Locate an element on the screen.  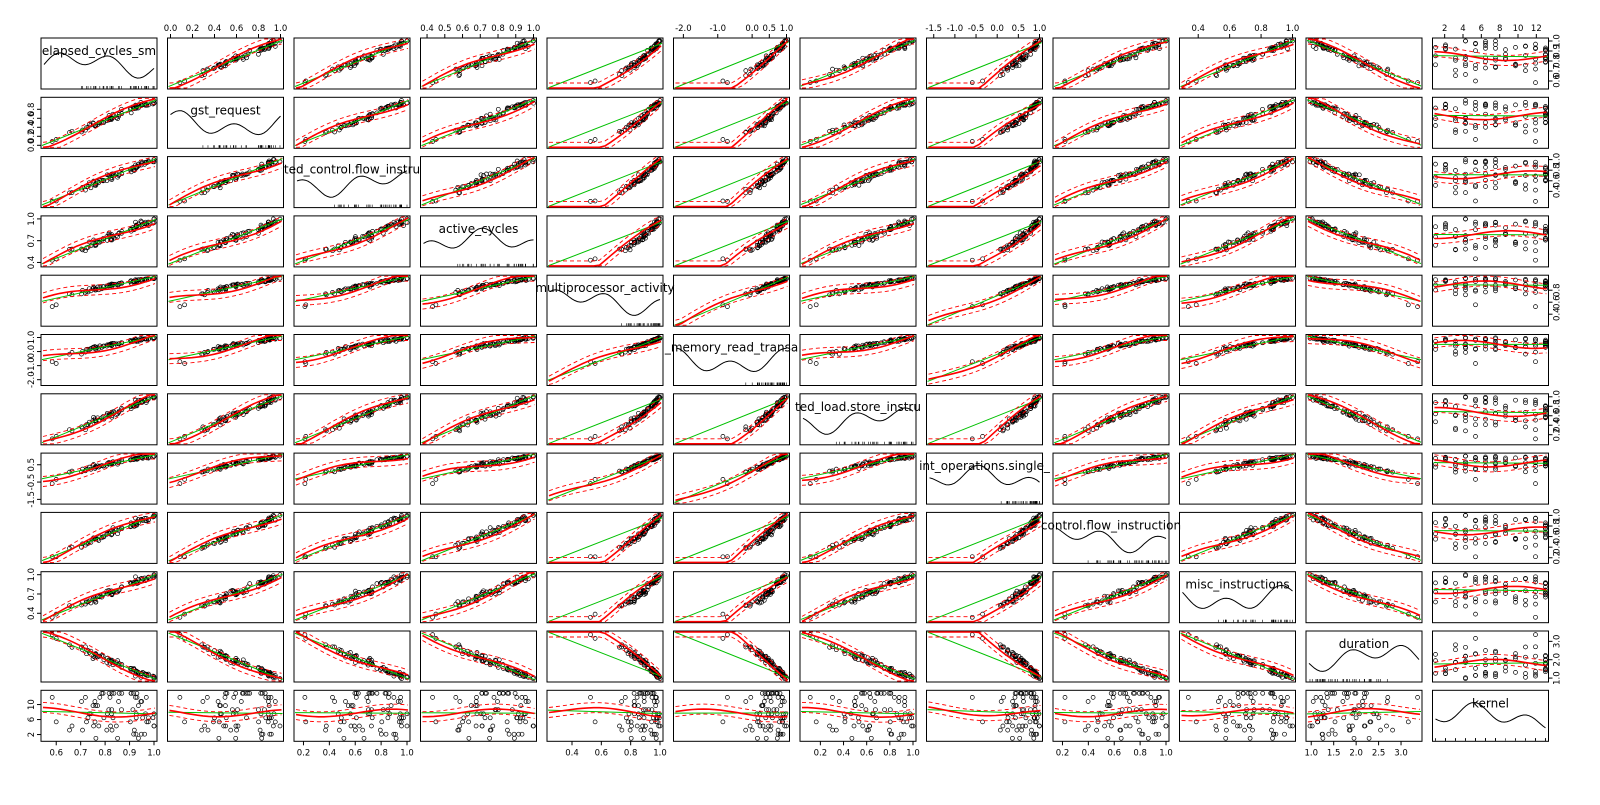
panel-2-2: ted_control.flow_instru is located at coordinates (352, 182).